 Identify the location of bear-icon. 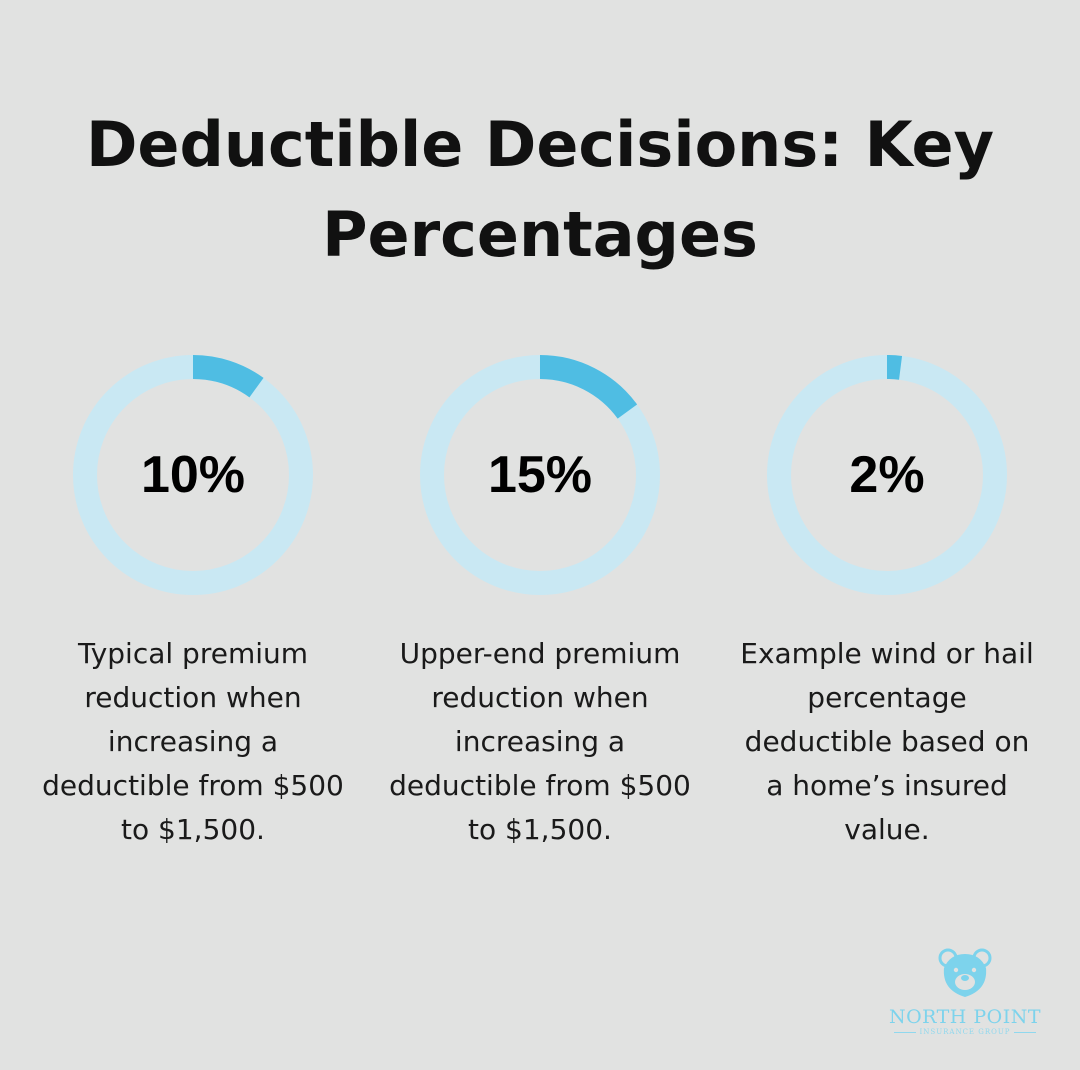
(965, 972).